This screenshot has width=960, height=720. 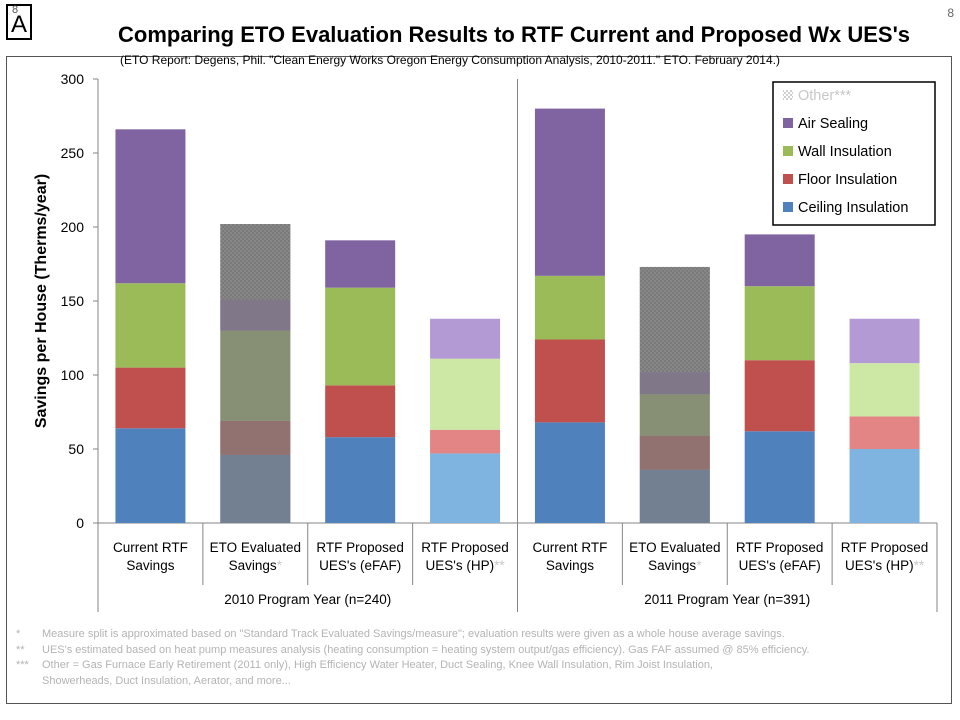 What do you see at coordinates (73, 153) in the screenshot?
I see `y-tick-label: 250` at bounding box center [73, 153].